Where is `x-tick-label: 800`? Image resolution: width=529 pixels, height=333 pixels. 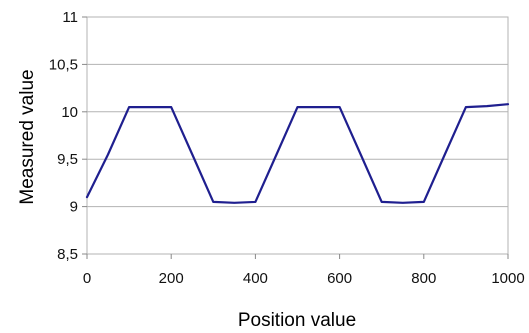 x-tick-label: 800 is located at coordinates (423, 278).